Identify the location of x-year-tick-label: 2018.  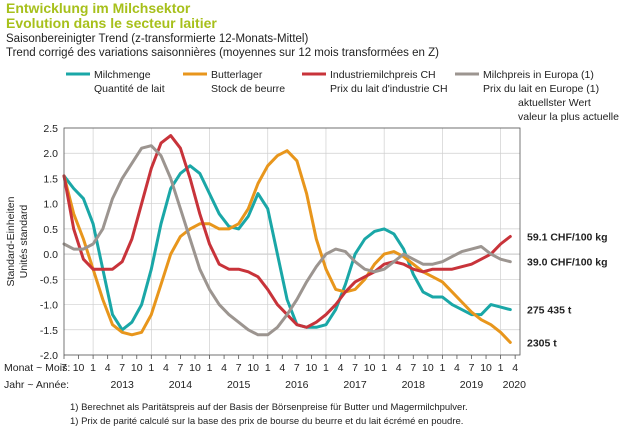
(414, 385).